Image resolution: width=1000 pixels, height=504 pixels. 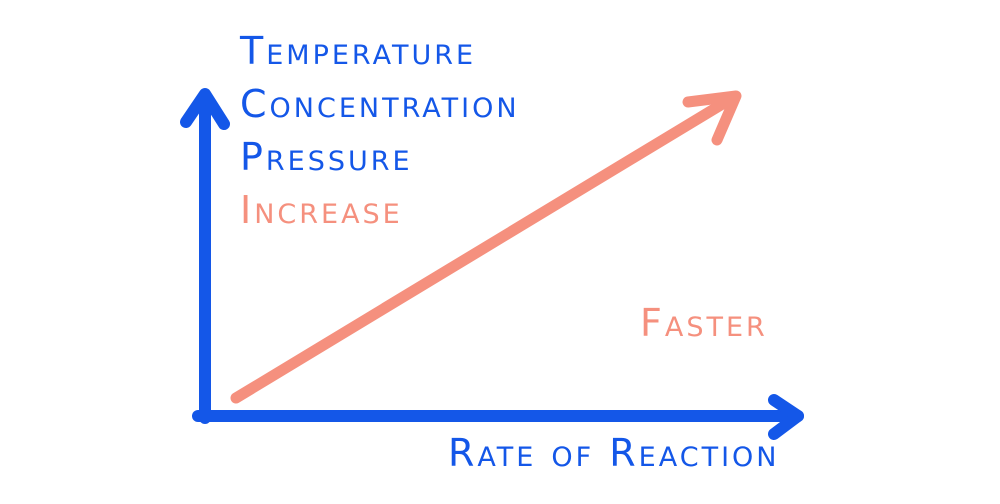 I want to click on x-axis-arrowhead, so click(x=786, y=417).